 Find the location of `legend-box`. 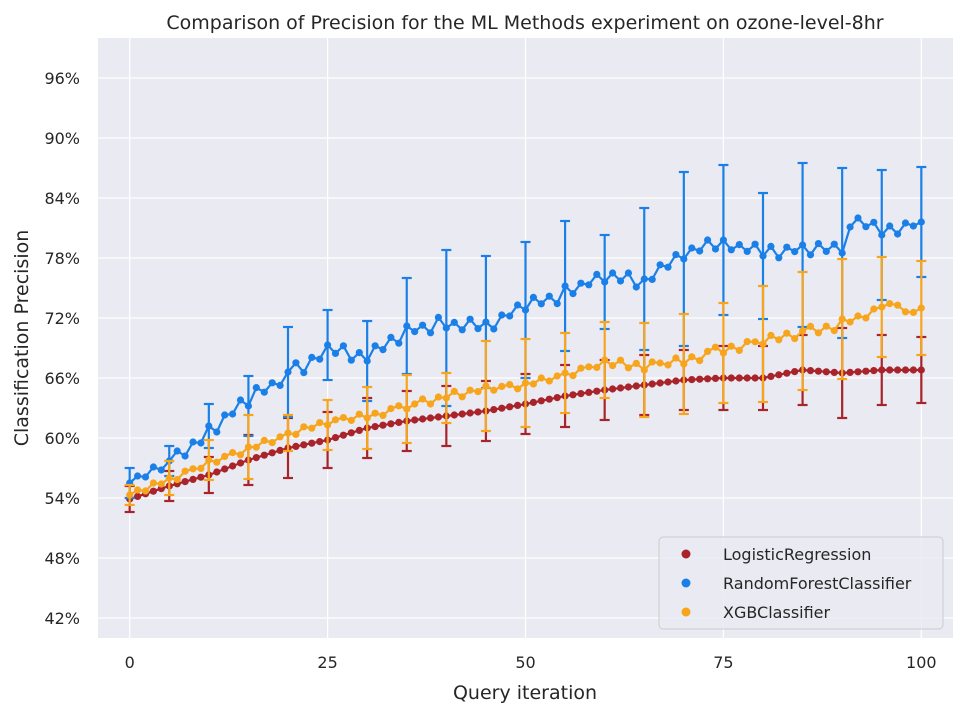

legend-box is located at coordinates (801, 583).